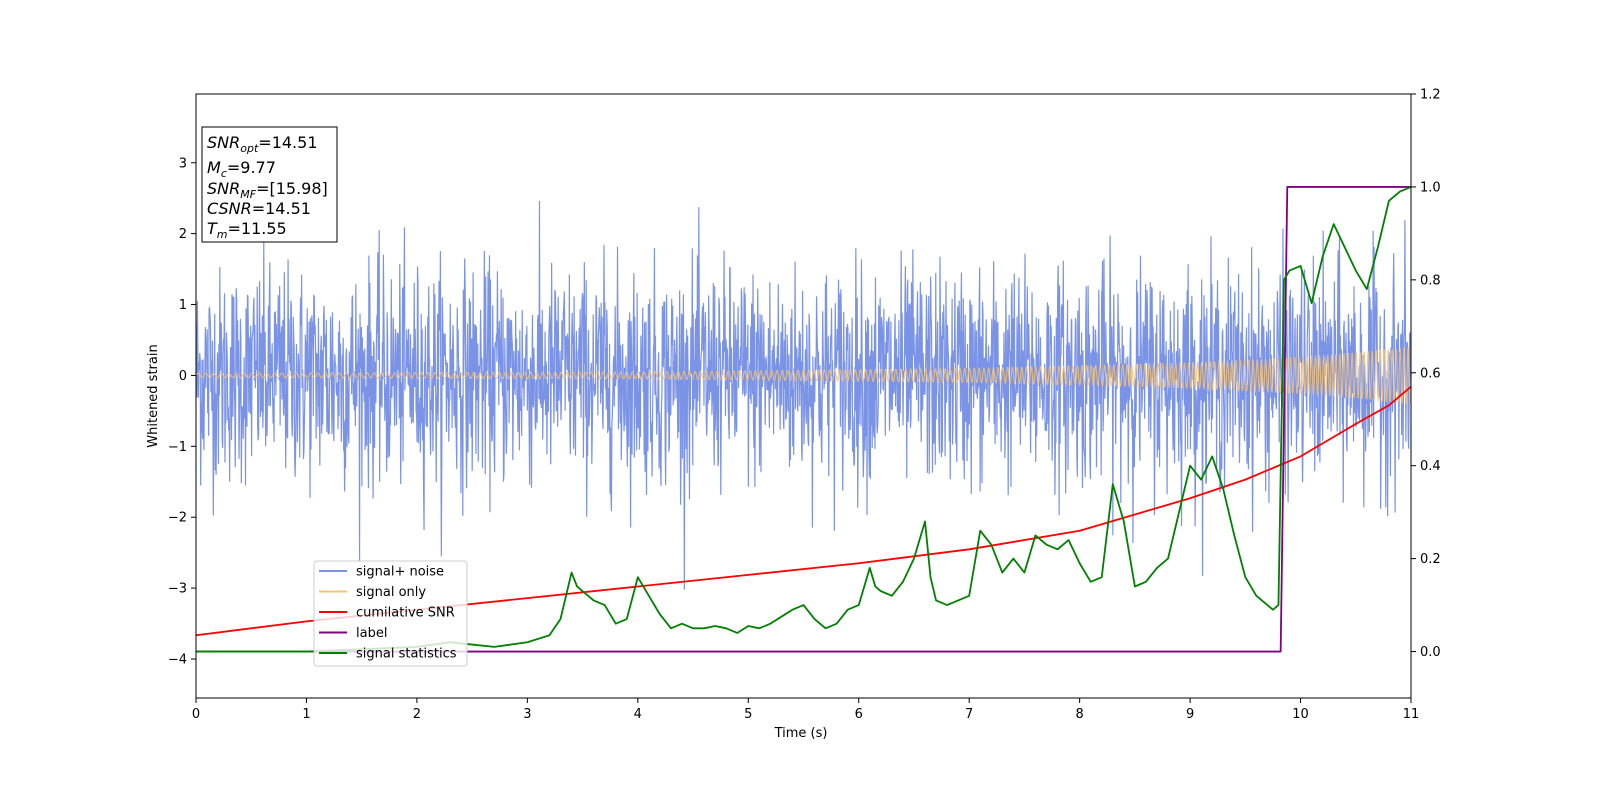  Describe the element at coordinates (1430, 280) in the screenshot. I see `y2-tick-label: 0.8` at that location.